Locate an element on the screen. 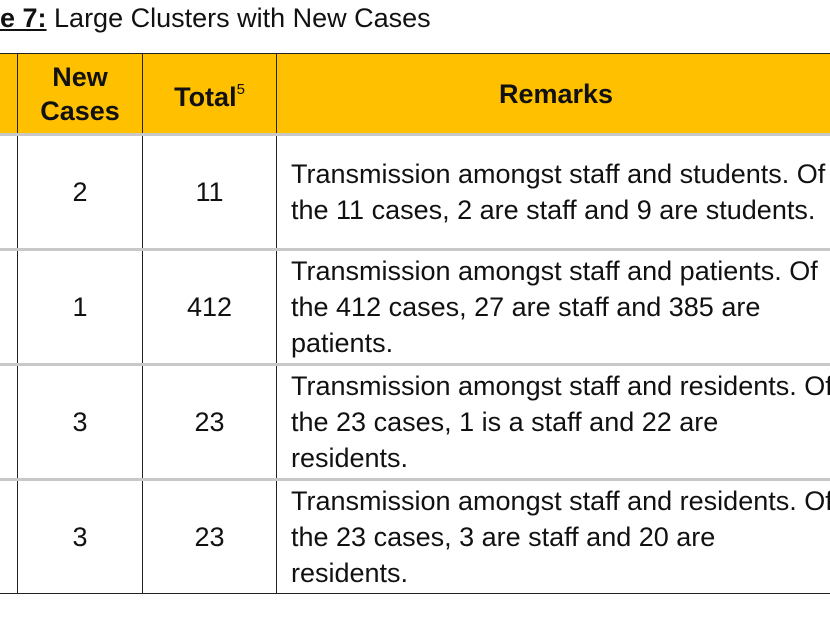 The image size is (830, 622). header-total: Total5 is located at coordinates (209, 94).